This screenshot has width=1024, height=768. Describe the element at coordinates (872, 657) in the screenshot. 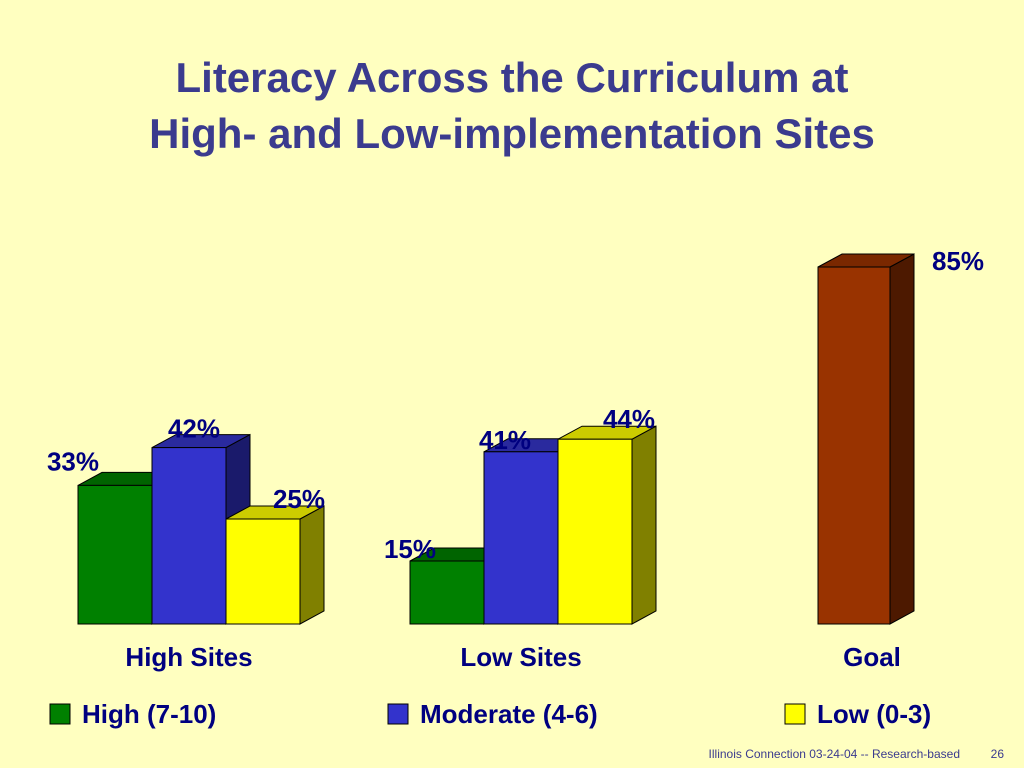

I see `category-label-goal: Goal` at that location.